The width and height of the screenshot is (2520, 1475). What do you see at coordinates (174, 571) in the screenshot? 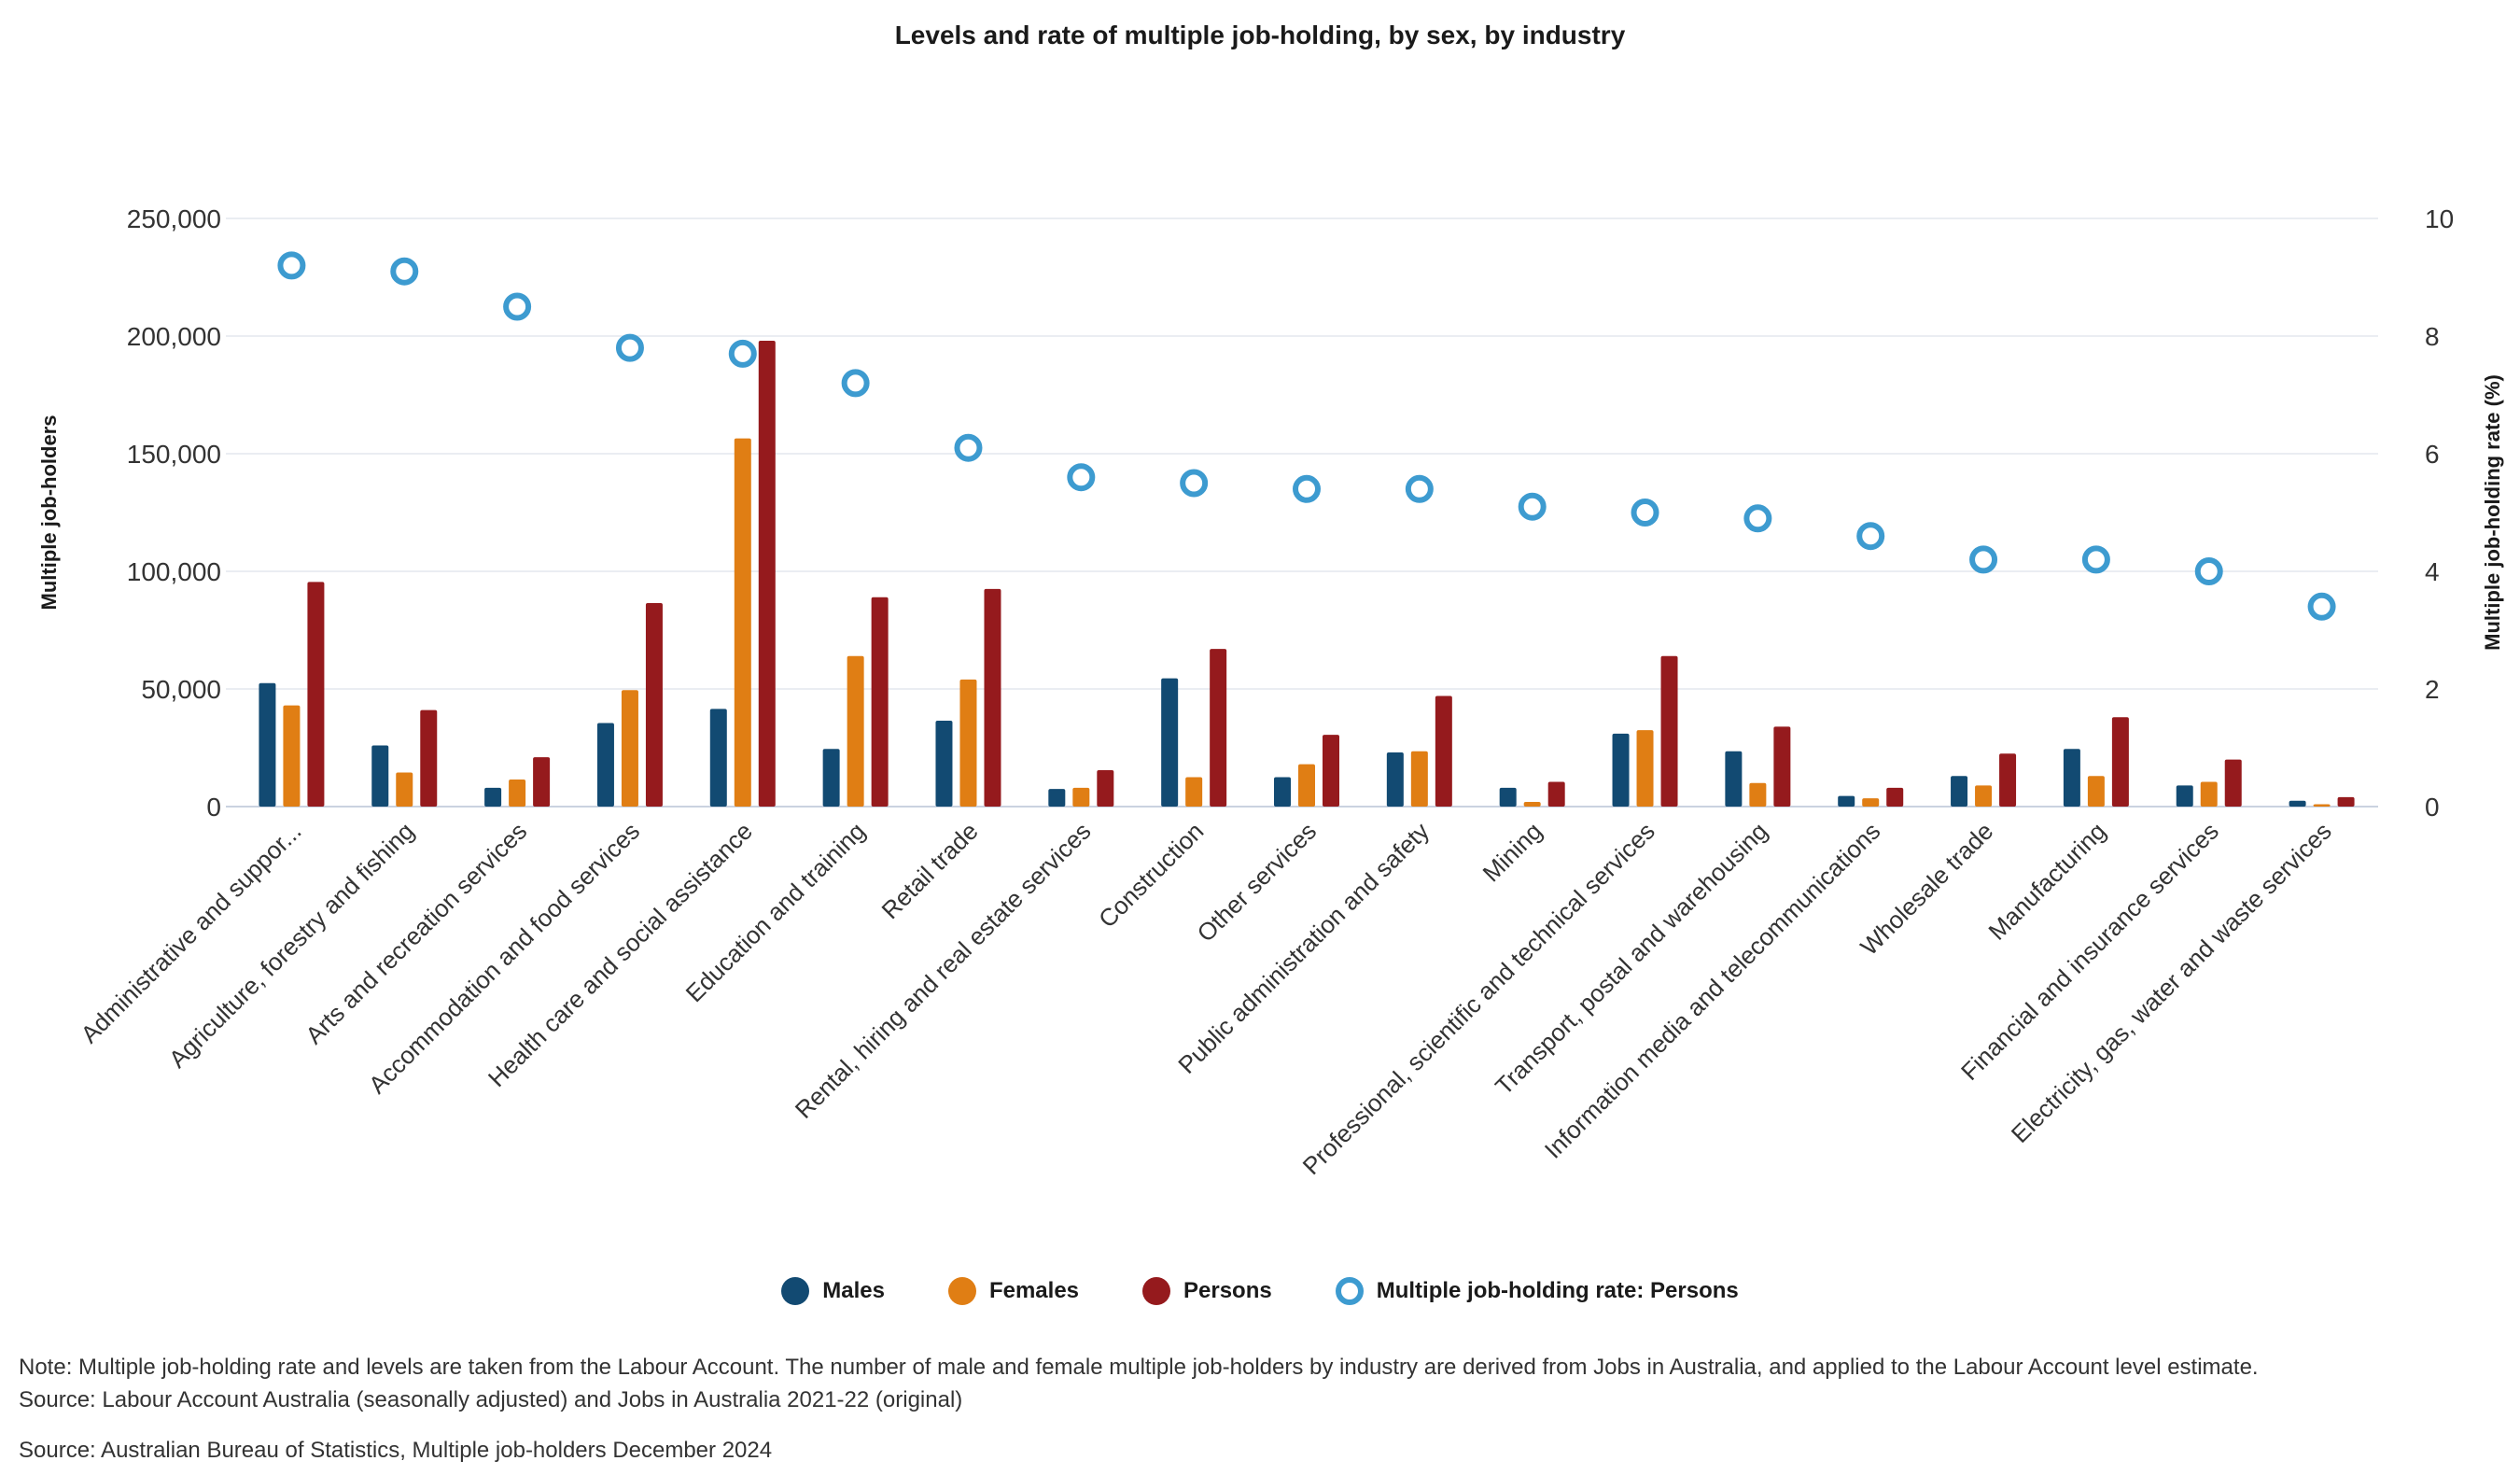
I see `y-tick-label: 100,000` at bounding box center [174, 571].